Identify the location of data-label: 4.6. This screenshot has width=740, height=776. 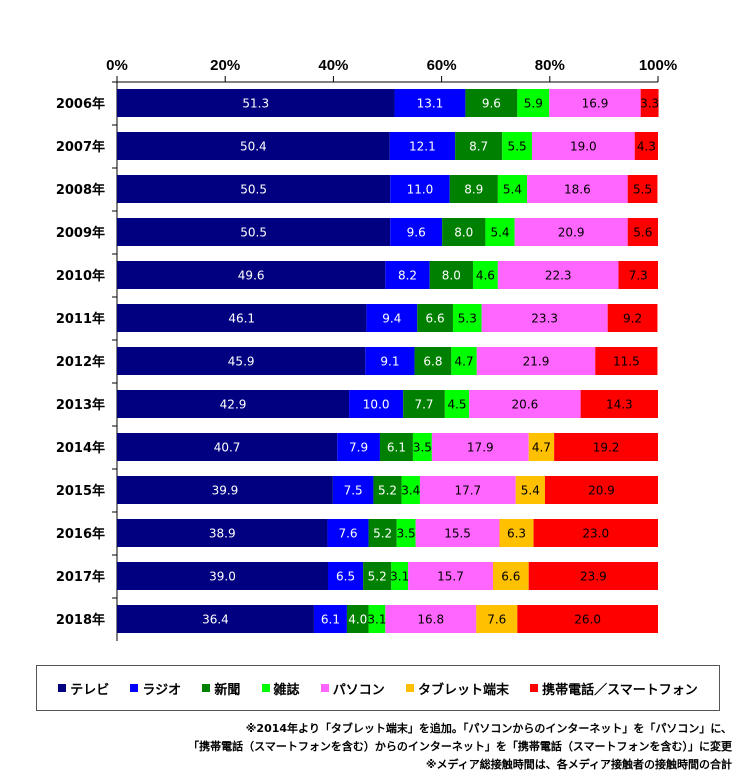
(485, 276).